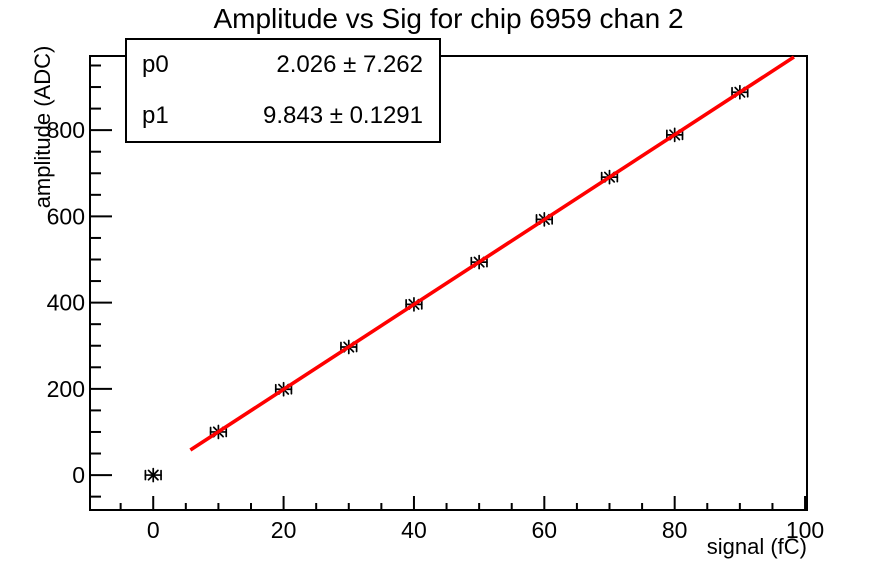 The image size is (896, 572). I want to click on stats-row-p0: p0 2.026 ± 7.262, so click(283, 65).